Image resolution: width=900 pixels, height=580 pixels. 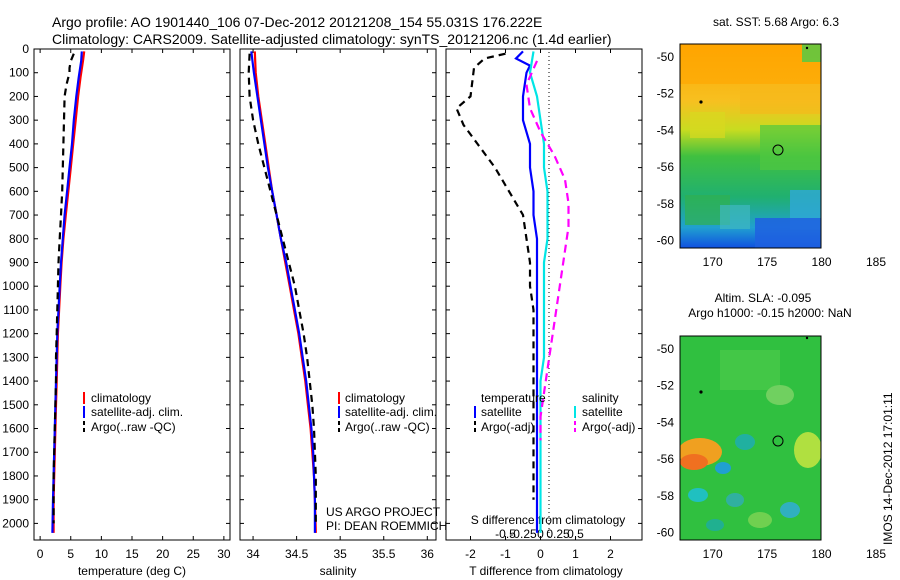 What do you see at coordinates (600, 398) in the screenshot?
I see `legend-header-salinity: salinity` at bounding box center [600, 398].